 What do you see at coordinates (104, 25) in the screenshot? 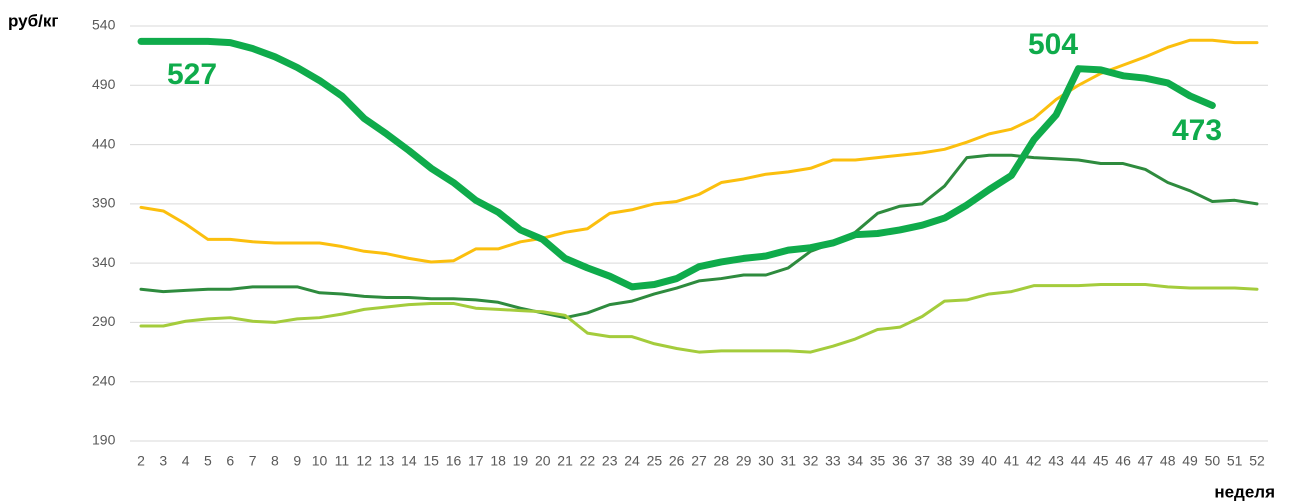
I see `y-tick-label: 540` at bounding box center [104, 25].